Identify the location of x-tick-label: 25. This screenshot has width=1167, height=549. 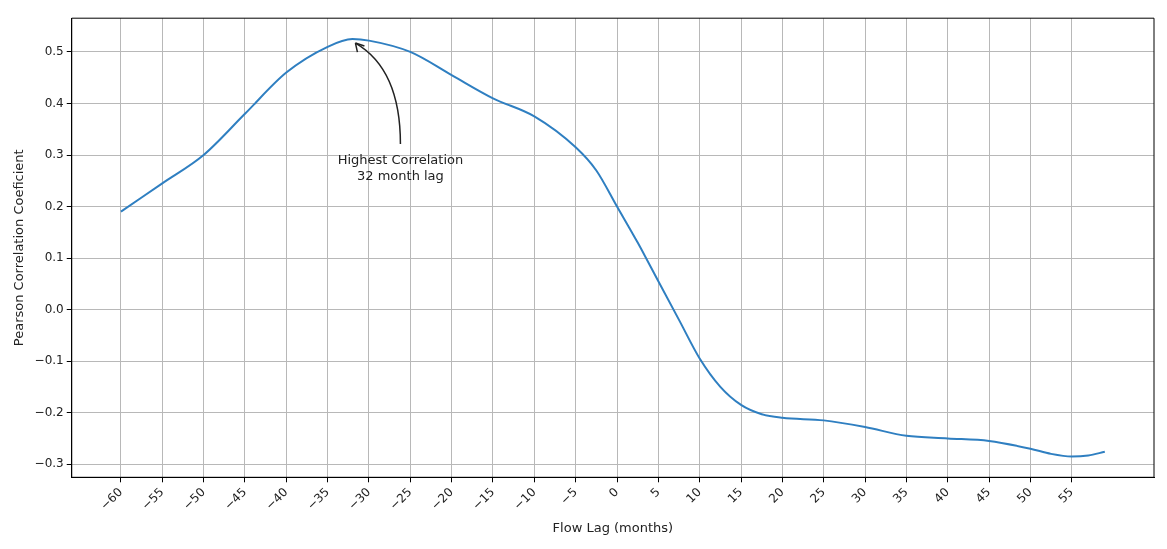
(818, 495).